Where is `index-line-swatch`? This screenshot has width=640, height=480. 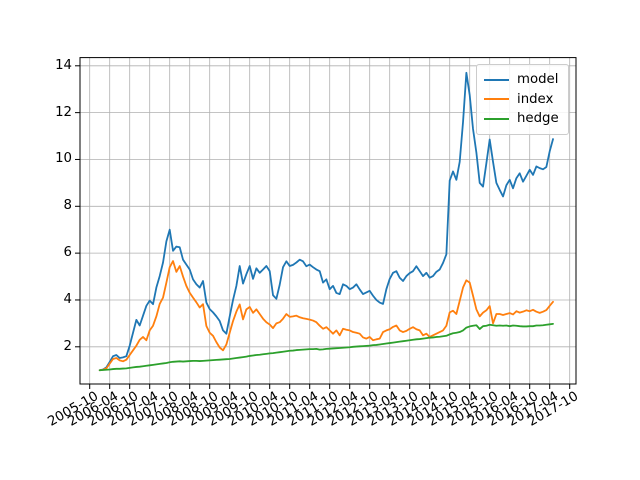 index-line-swatch is located at coordinates (496, 99).